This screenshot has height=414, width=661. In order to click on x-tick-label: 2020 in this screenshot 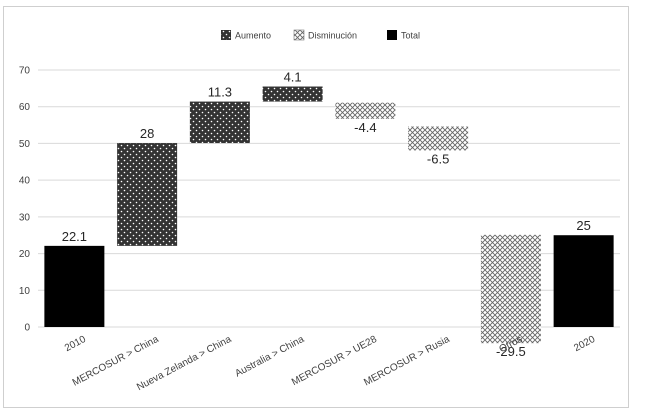, I will do `click(584, 344)`.